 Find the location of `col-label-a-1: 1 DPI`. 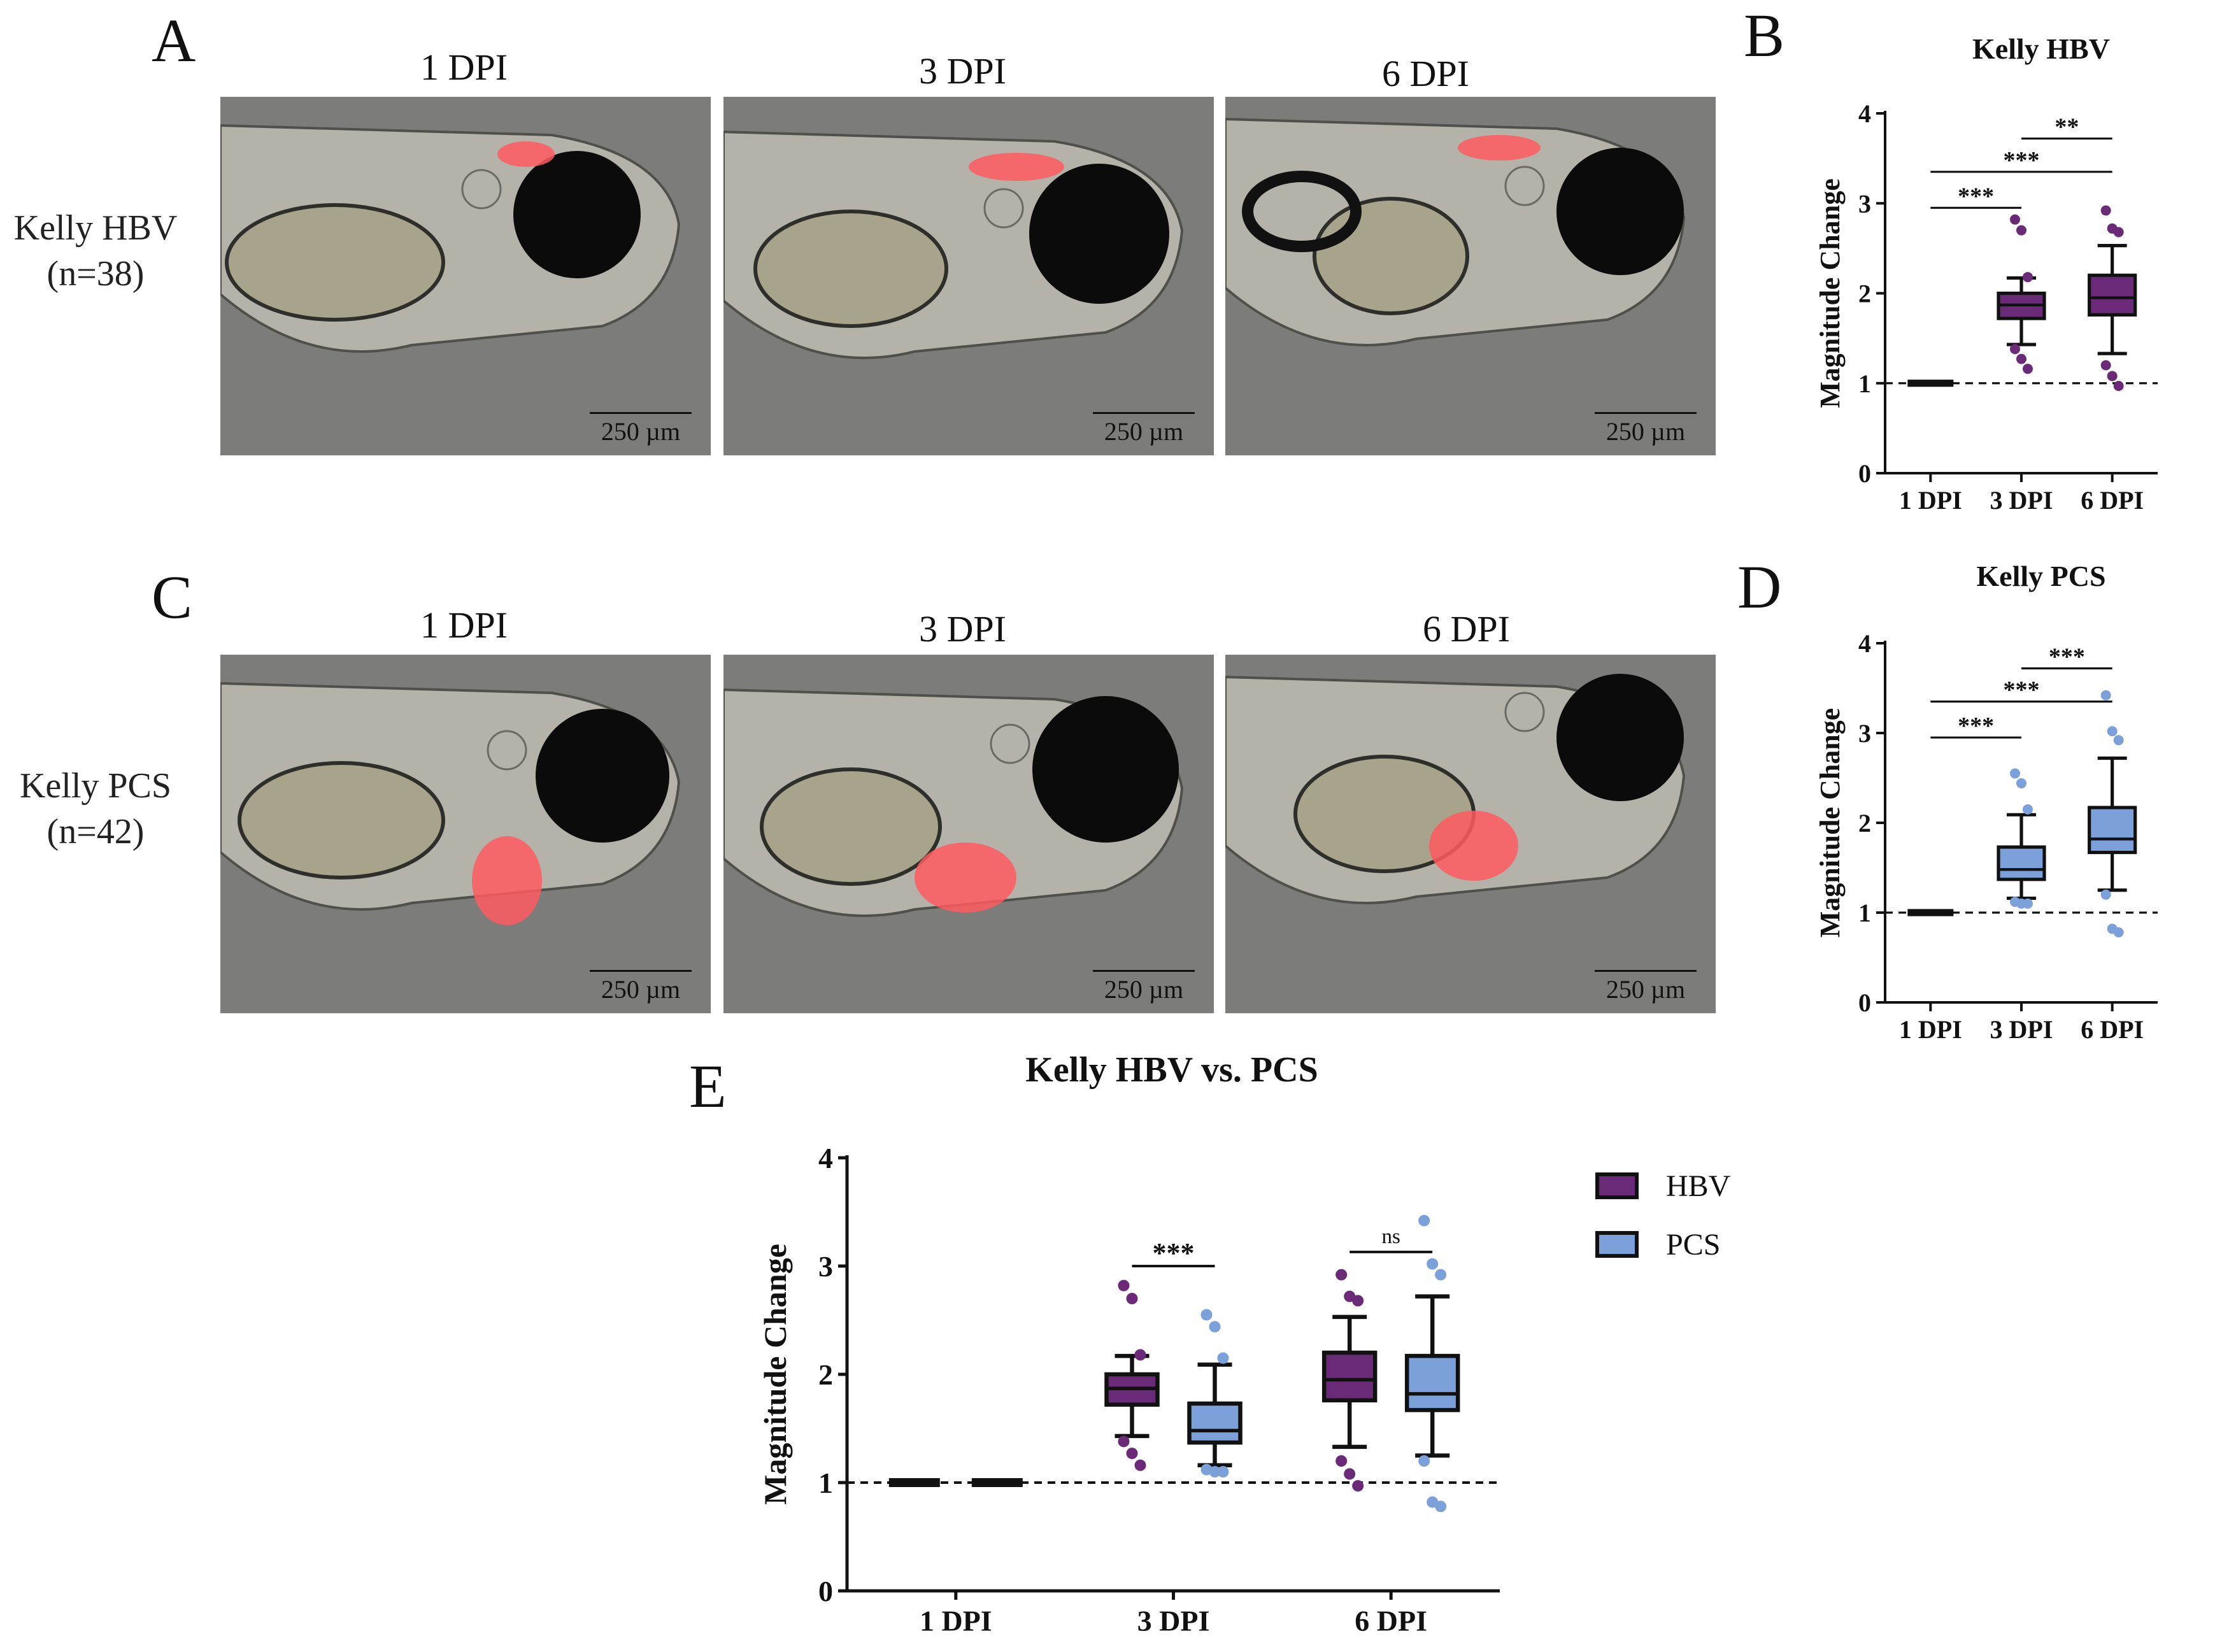

col-label-a-1: 1 DPI is located at coordinates (464, 67).